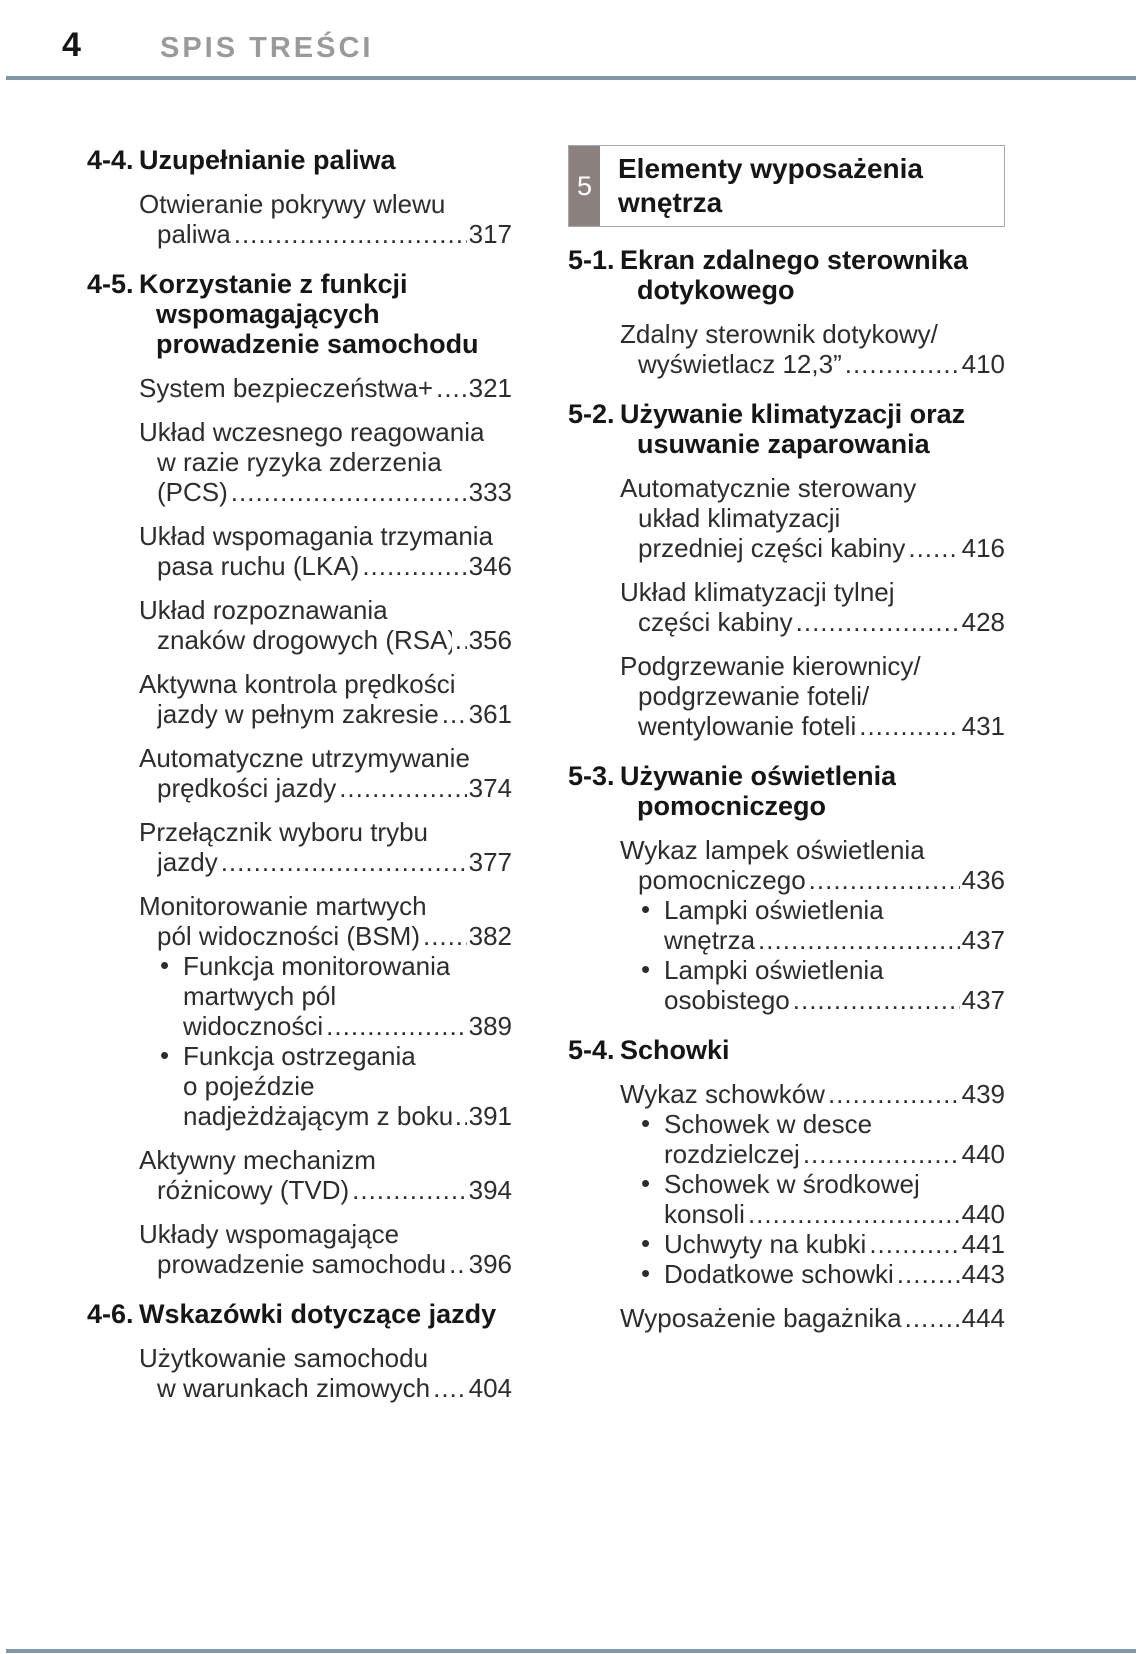 The width and height of the screenshot is (1142, 1654). What do you see at coordinates (110, 160) in the screenshot?
I see `section-number: 4-4.` at bounding box center [110, 160].